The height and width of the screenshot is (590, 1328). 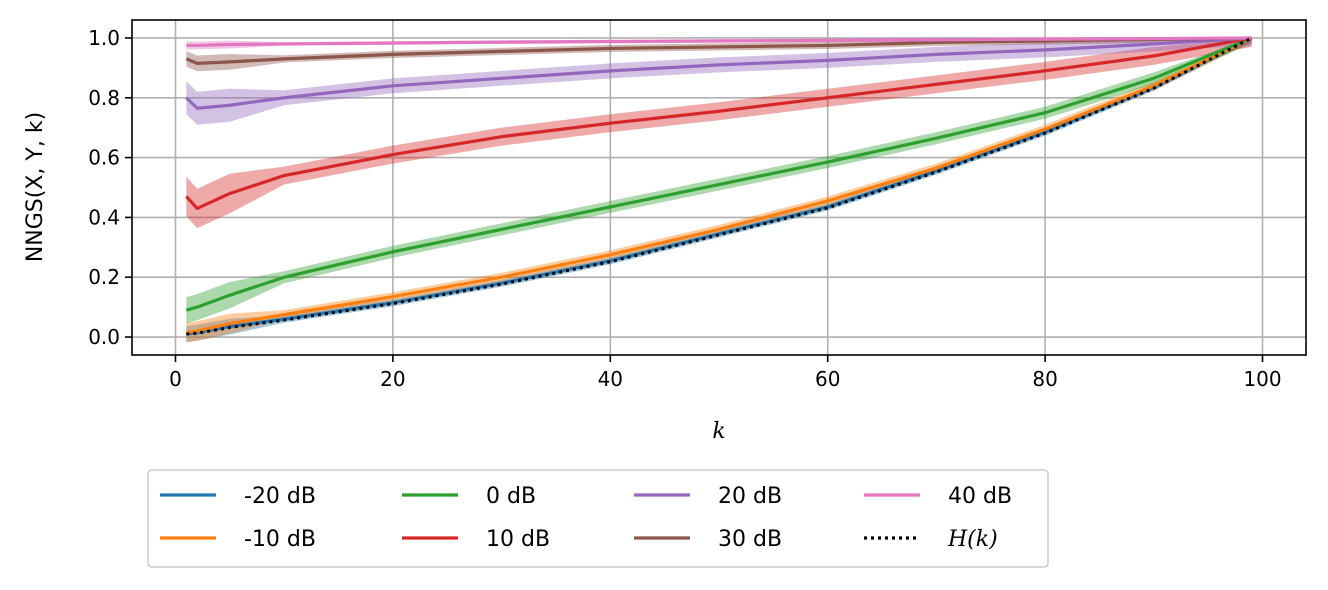 I want to click on legend: -20 dB -10 dB 0 dB 10 dB 20 dB 30 dB 40 dB H(k), so click(x=598, y=518).